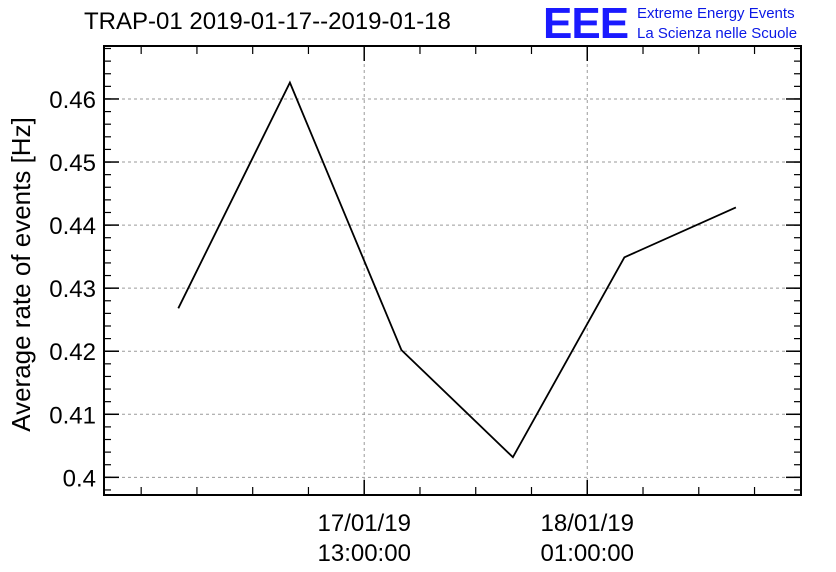  What do you see at coordinates (717, 33) in the screenshot?
I see `logo-line-2: La Scienza nelle Scuole` at bounding box center [717, 33].